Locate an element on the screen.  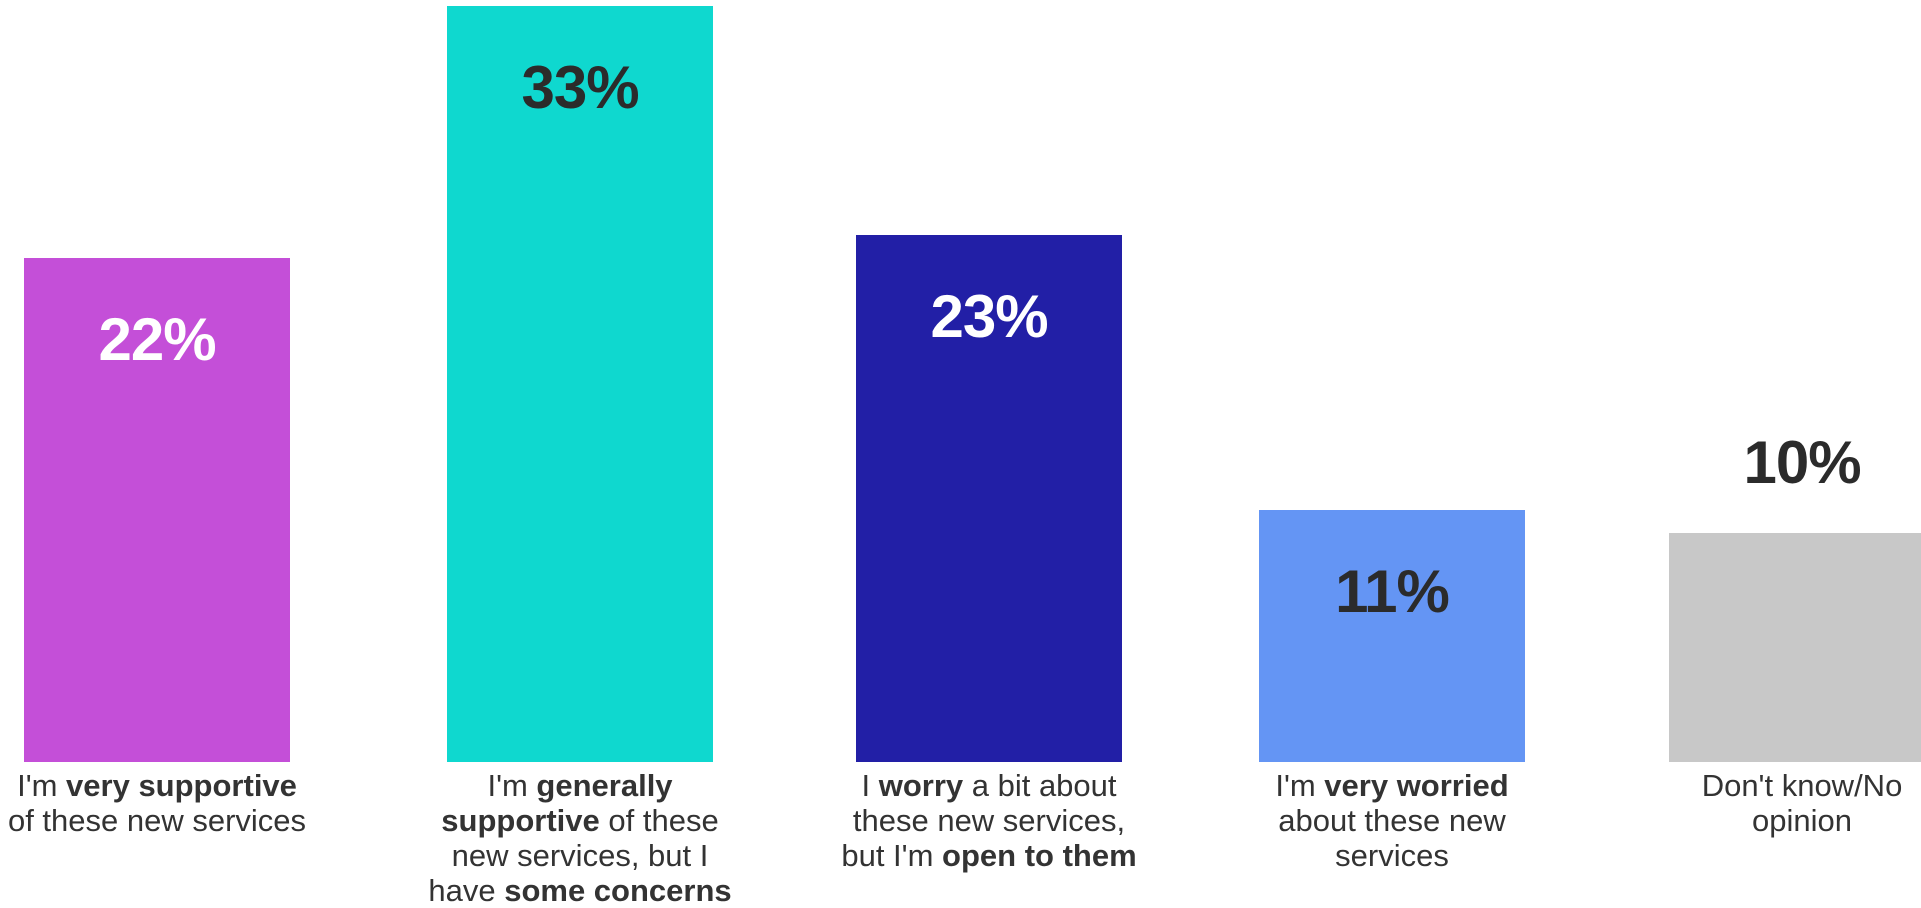
value-label-3: 23% is located at coordinates (989, 317).